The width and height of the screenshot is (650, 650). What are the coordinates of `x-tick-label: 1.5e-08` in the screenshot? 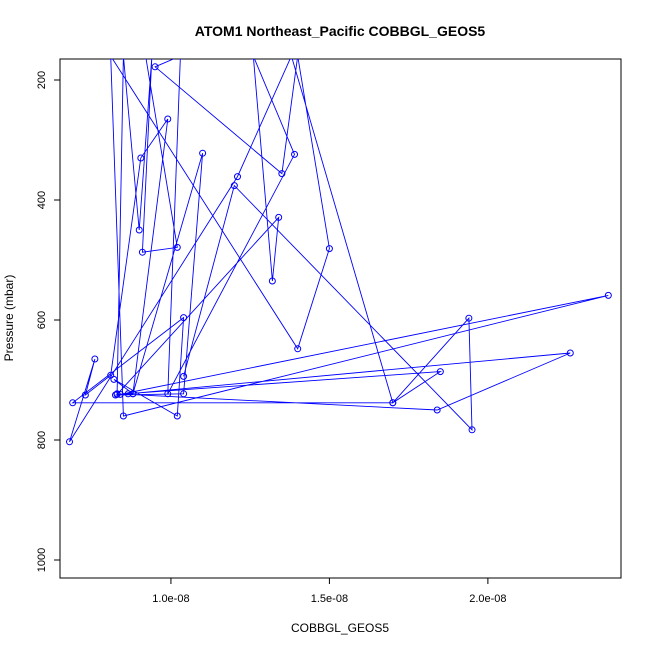 It's located at (329, 599).